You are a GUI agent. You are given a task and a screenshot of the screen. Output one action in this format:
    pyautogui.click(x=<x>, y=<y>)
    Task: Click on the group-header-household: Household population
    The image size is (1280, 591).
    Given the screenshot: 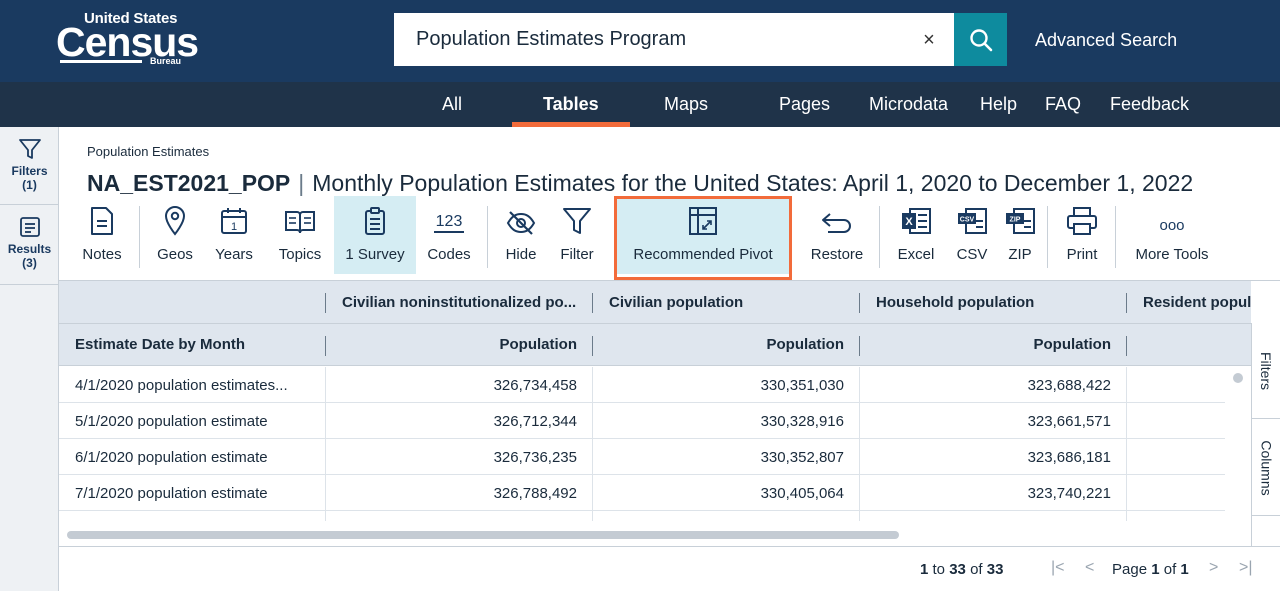 What is the action you would take?
    pyautogui.click(x=955, y=302)
    